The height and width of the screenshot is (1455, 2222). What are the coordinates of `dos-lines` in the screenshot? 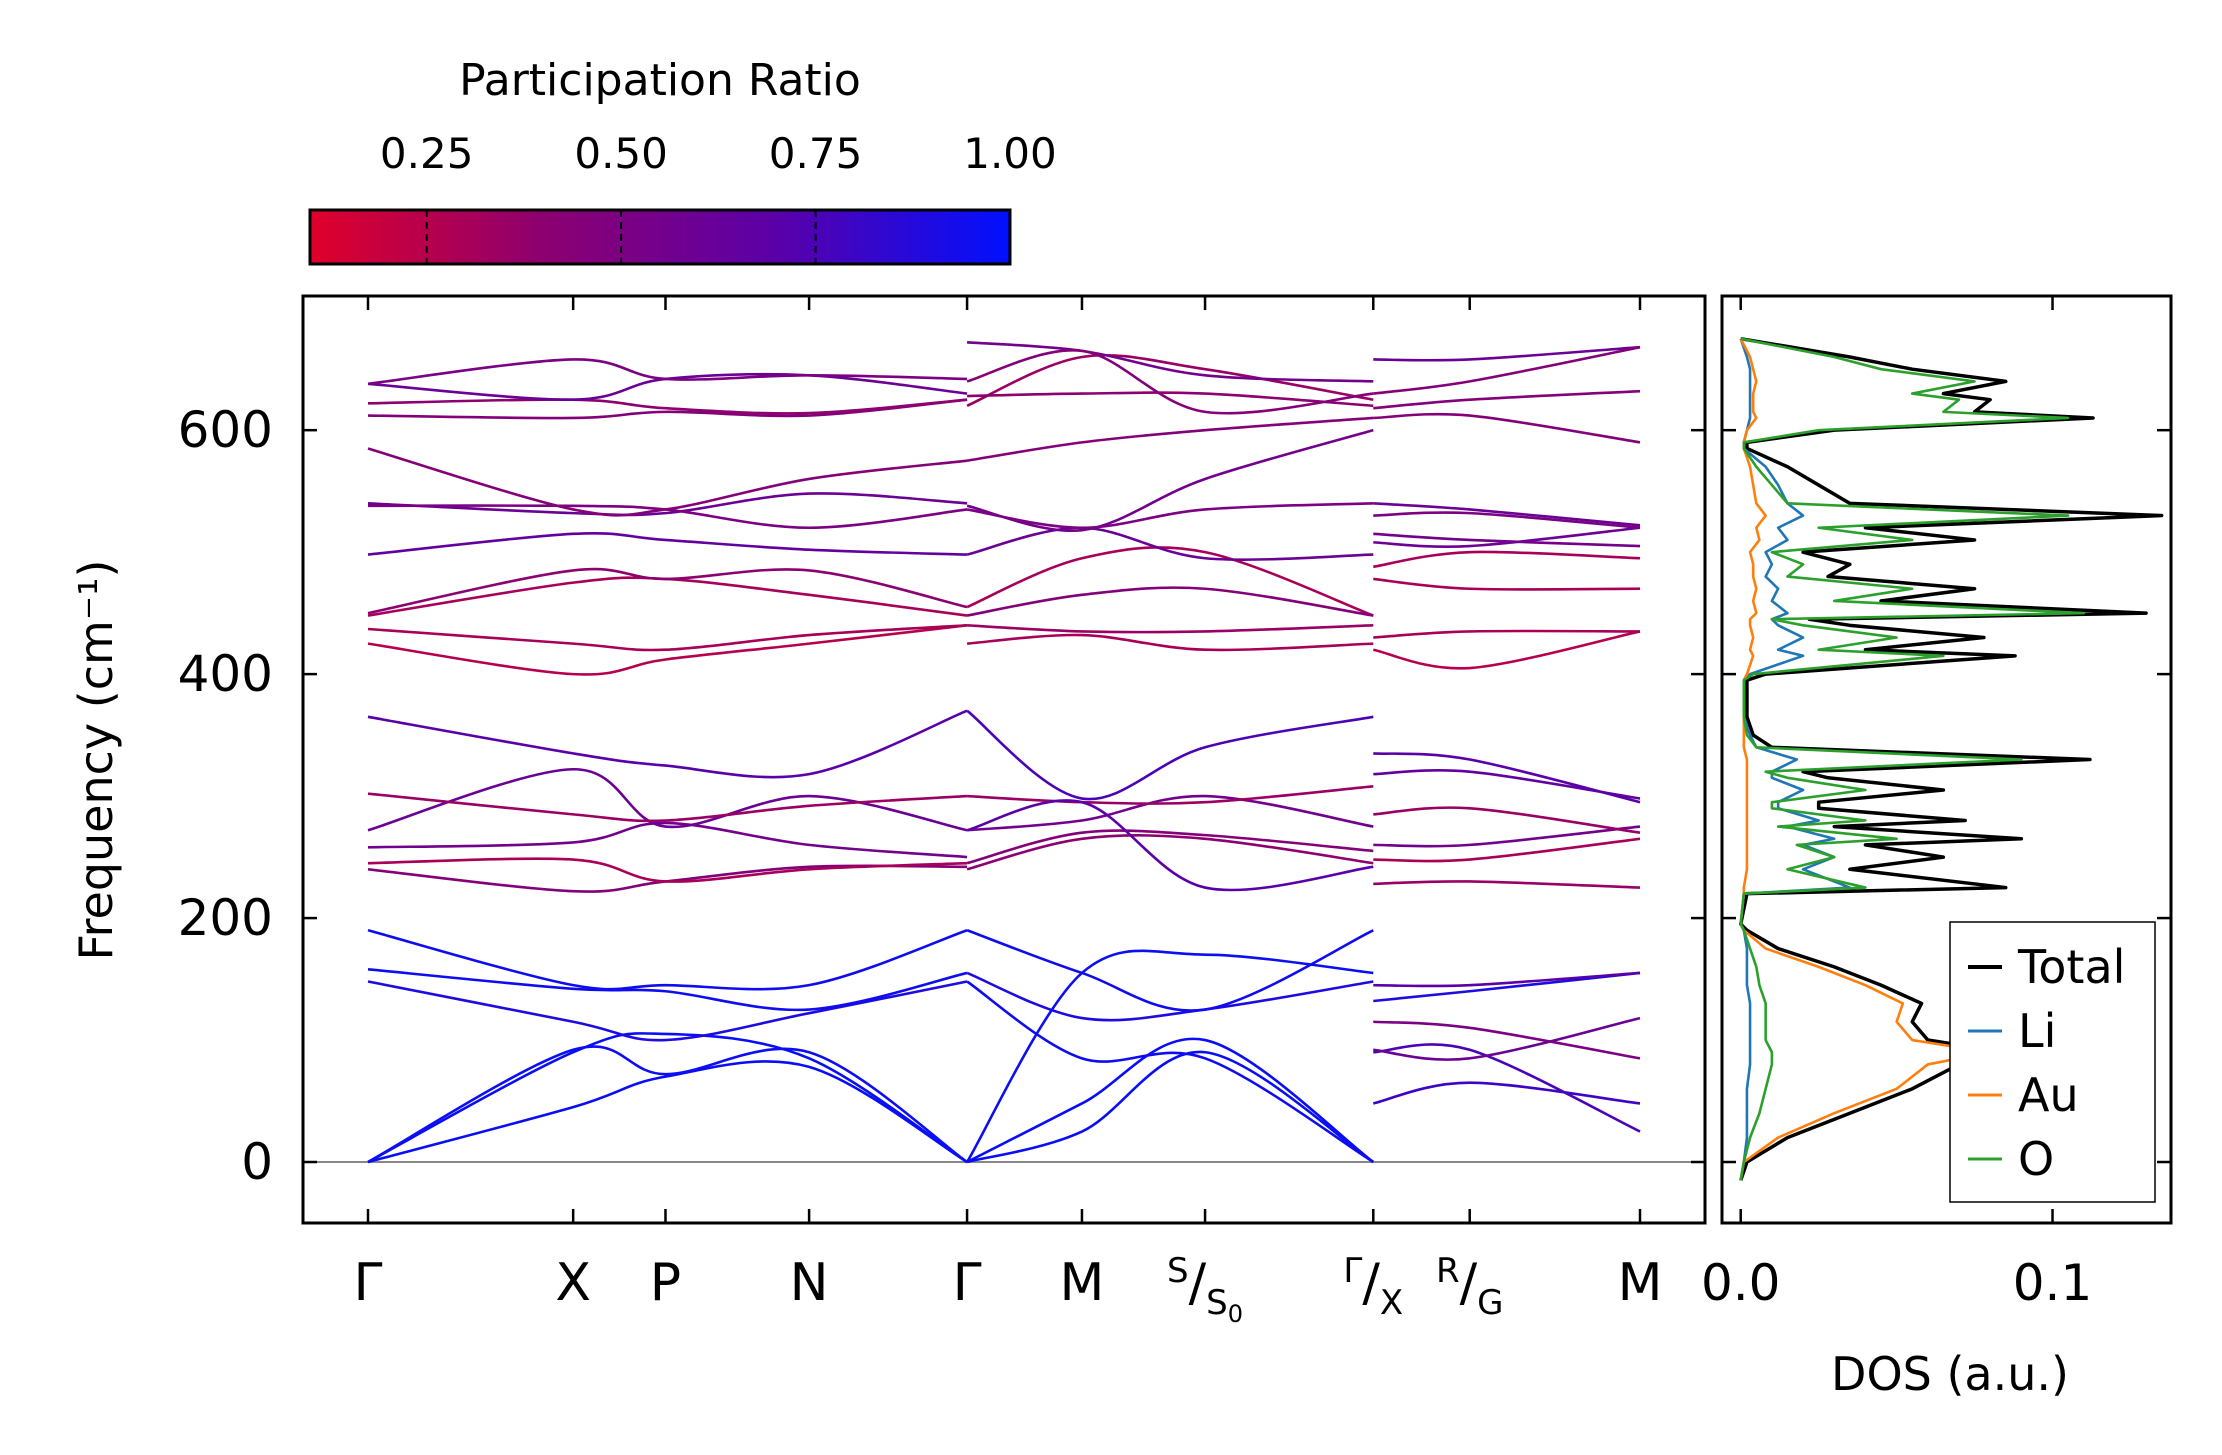 It's located at (1951, 758).